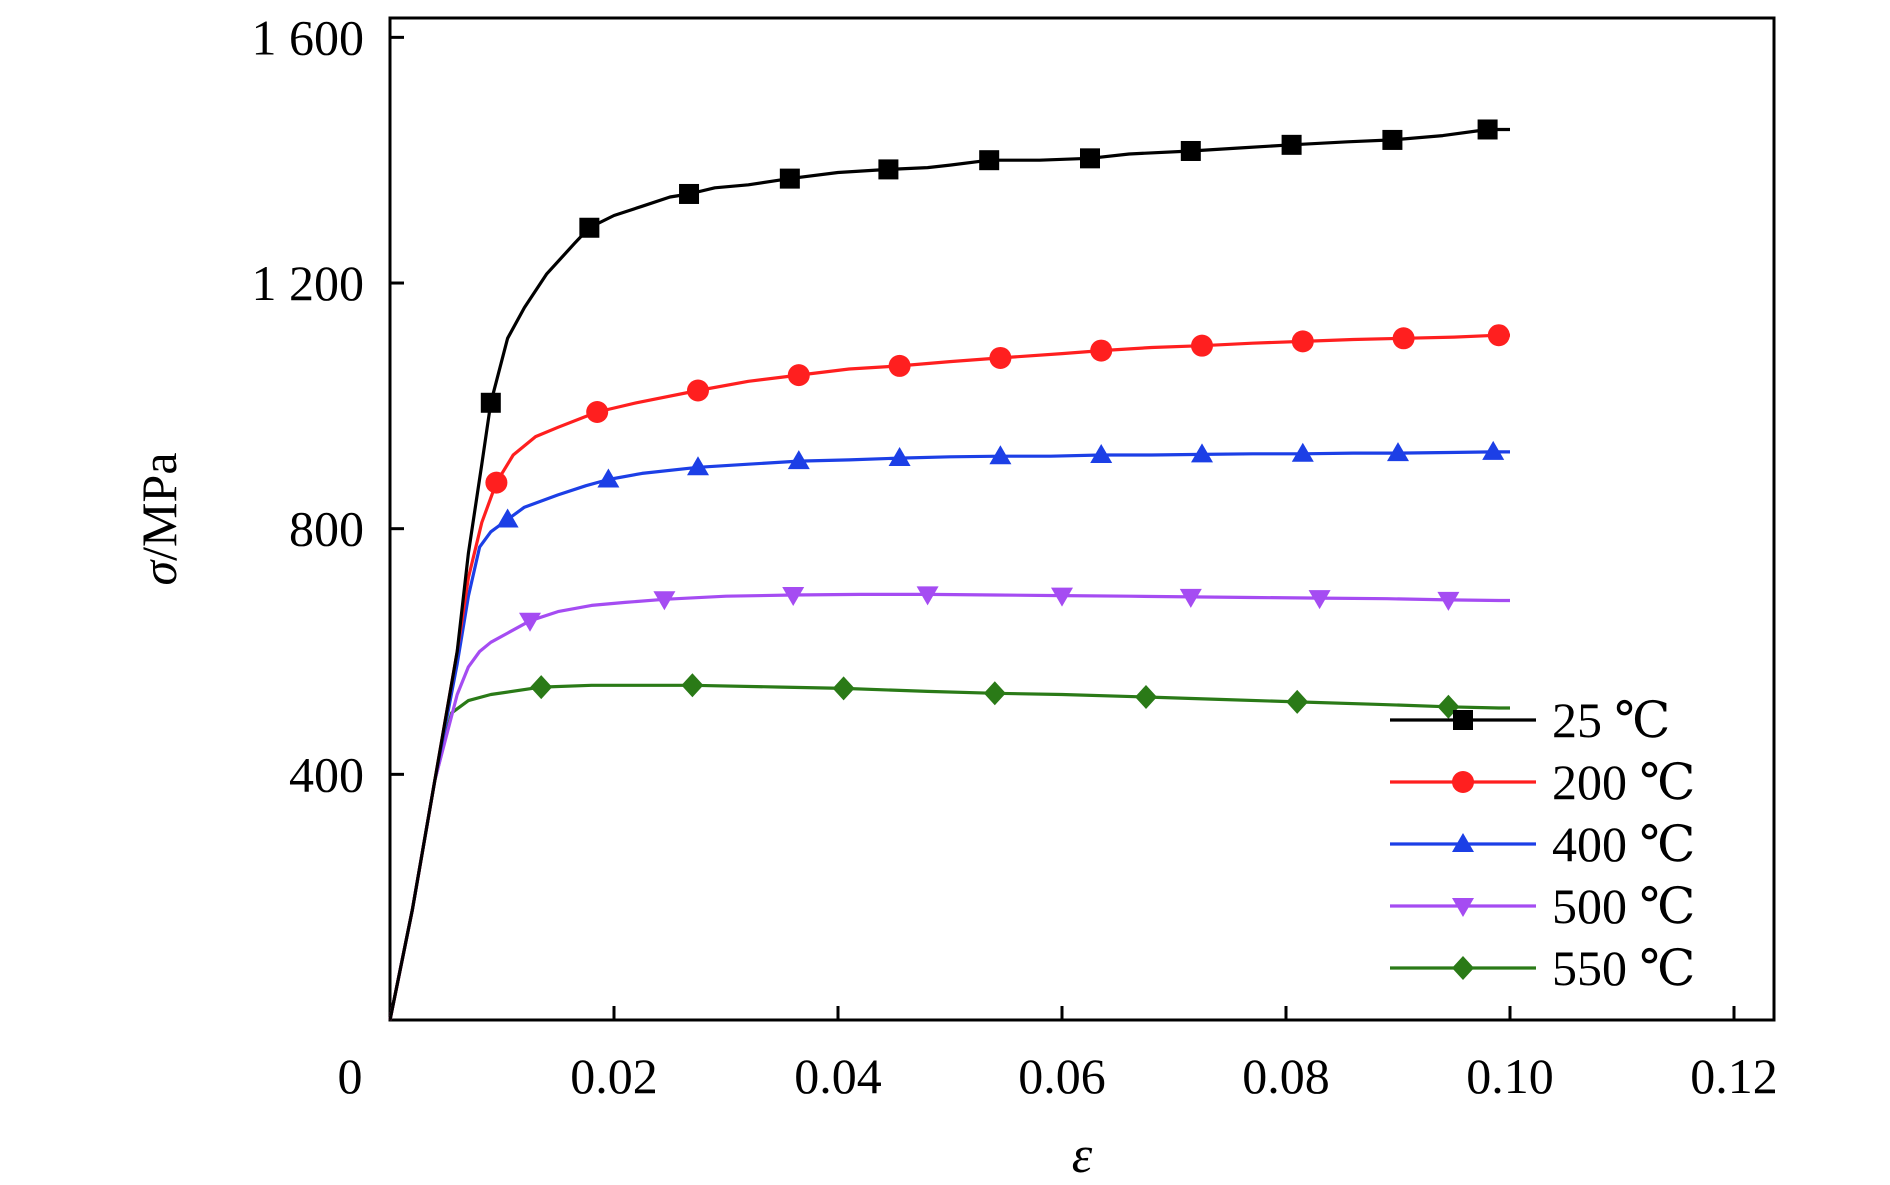  What do you see at coordinates (159, 572) in the screenshot?
I see `y-axis-label-symbol: σ` at bounding box center [159, 572].